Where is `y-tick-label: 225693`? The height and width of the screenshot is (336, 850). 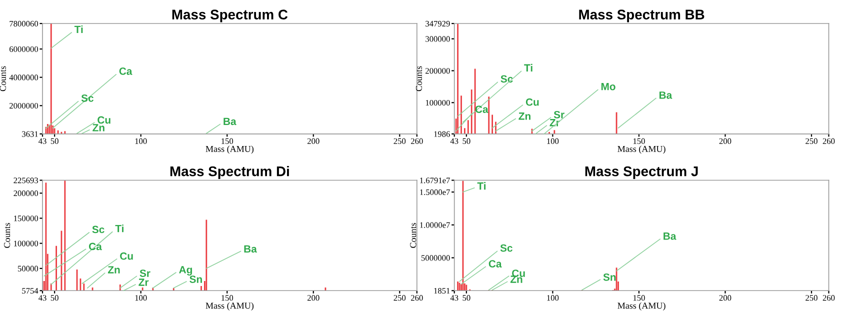
y-tick-label: 225693 is located at coordinates (26, 181).